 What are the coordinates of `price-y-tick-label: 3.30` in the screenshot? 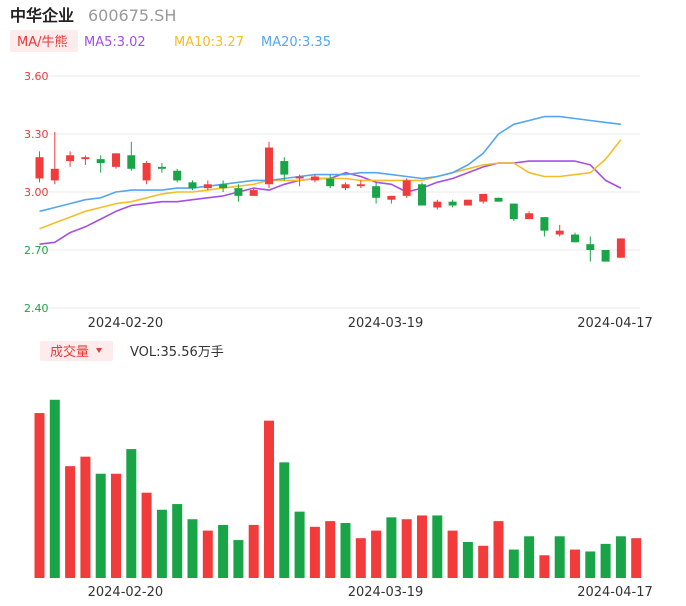 It's located at (36, 134).